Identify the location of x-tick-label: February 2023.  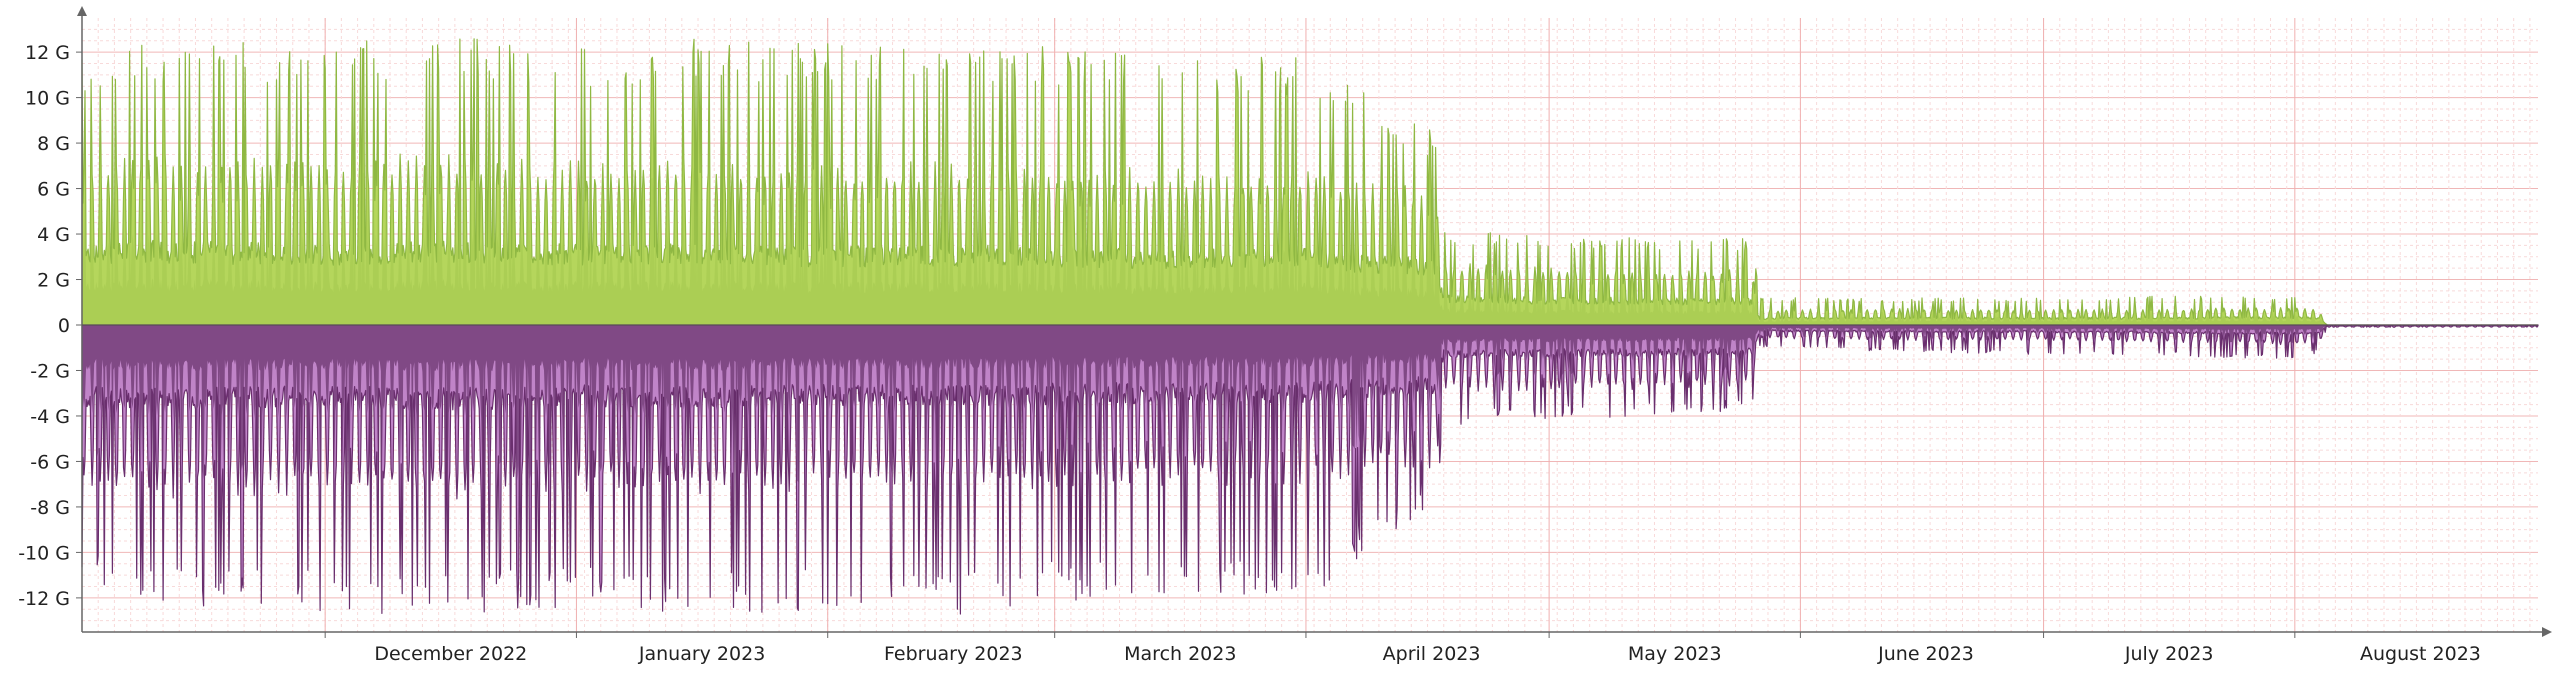
(953, 654).